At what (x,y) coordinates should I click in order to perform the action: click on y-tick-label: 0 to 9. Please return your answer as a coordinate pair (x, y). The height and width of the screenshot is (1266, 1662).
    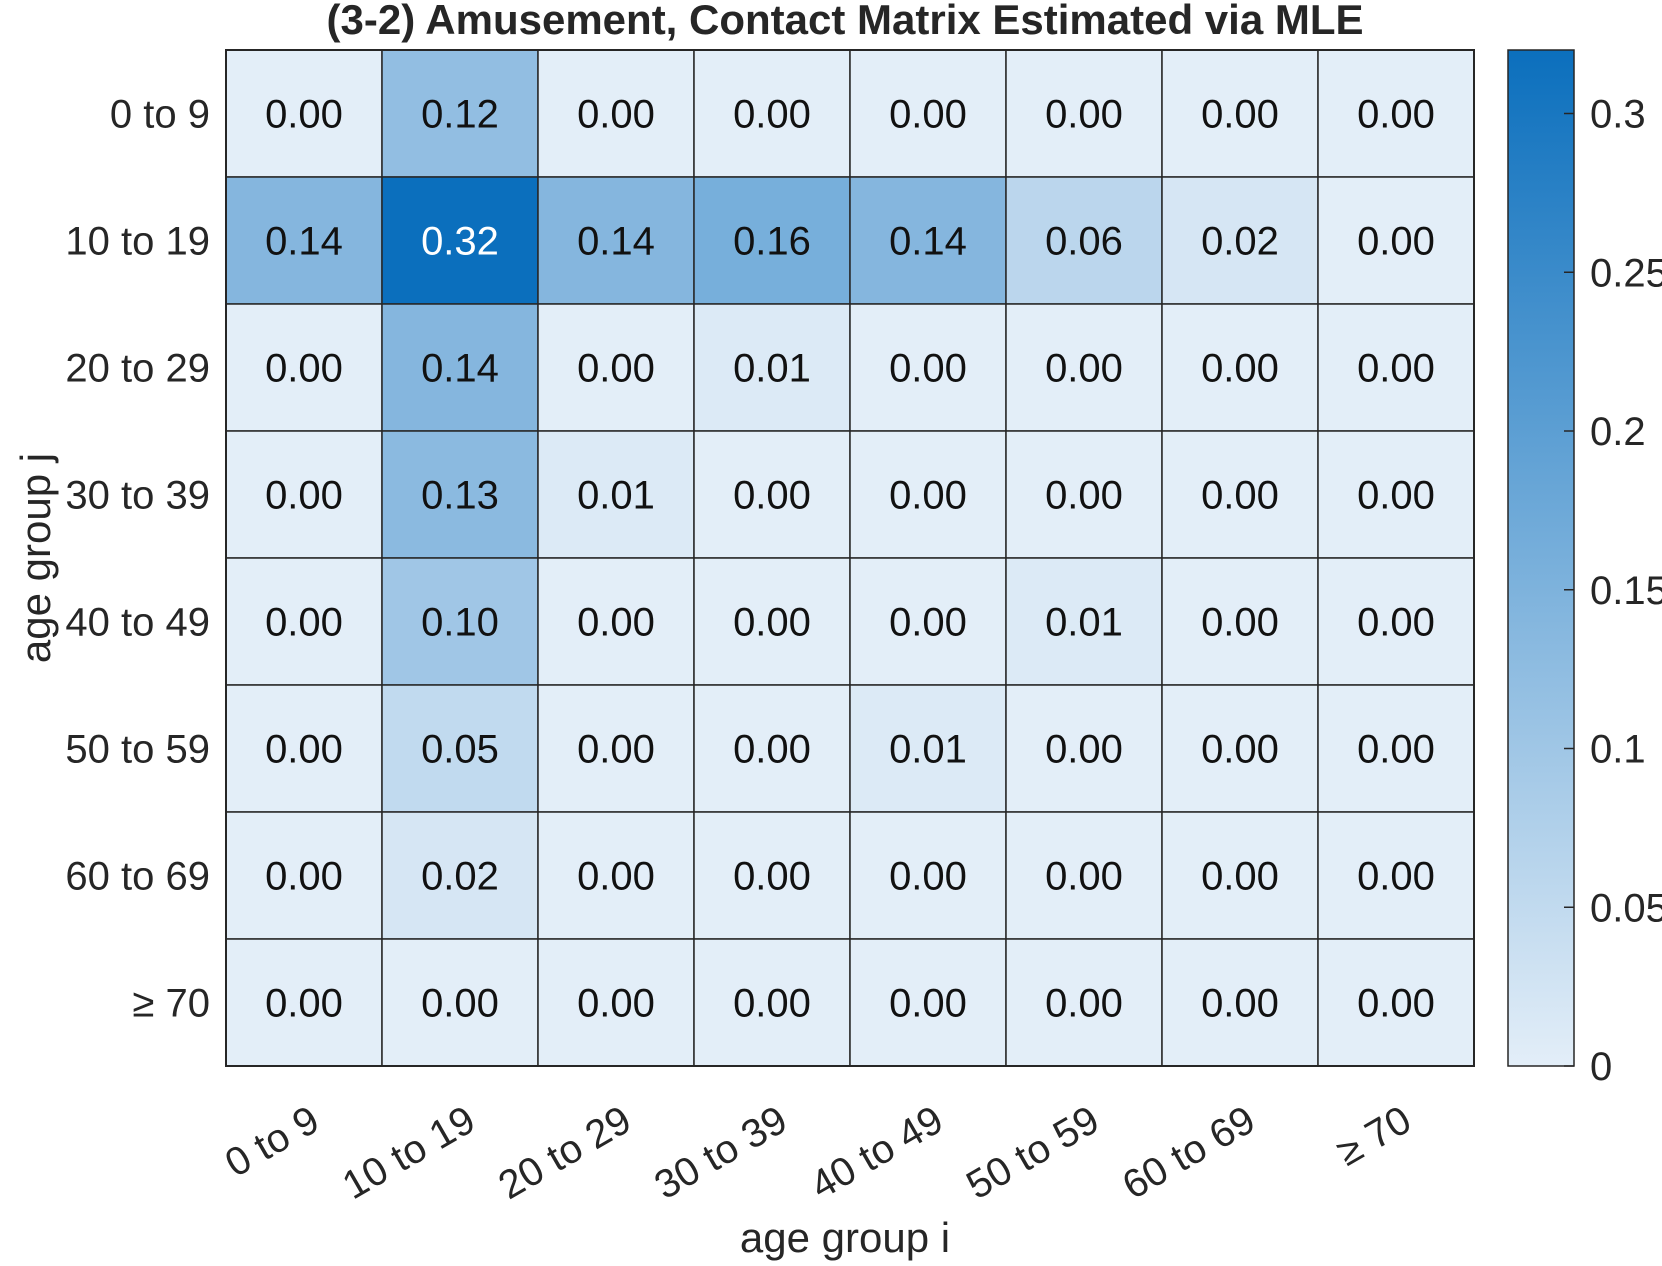
    Looking at the image, I should click on (160, 115).